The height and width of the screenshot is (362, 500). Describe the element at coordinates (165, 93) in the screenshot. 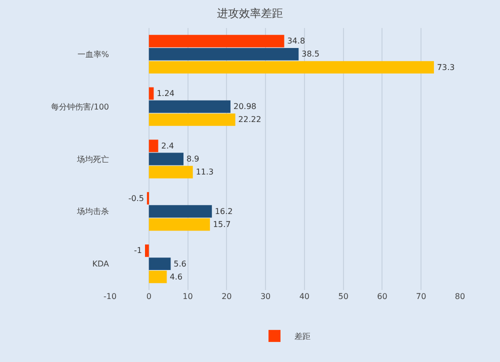

I see `data-label: 1.24` at that location.